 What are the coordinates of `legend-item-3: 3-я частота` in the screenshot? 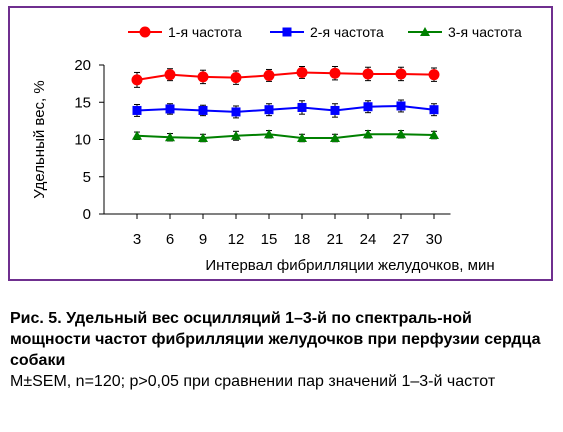 It's located at (465, 32).